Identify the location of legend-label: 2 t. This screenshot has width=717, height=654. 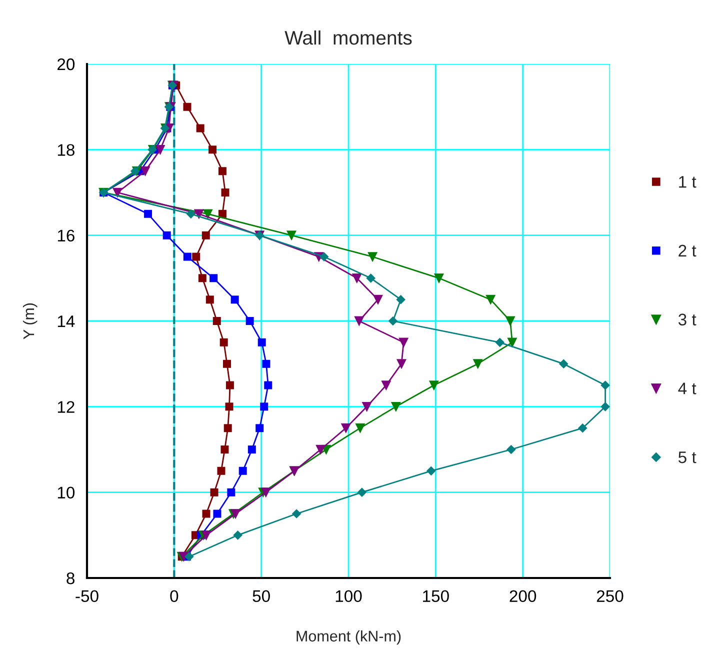
(687, 250).